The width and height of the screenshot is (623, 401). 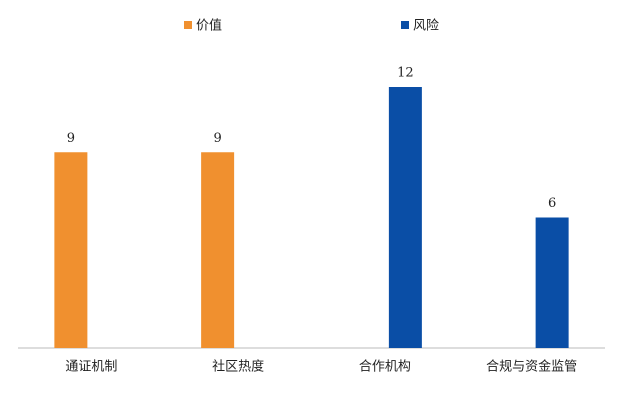 What do you see at coordinates (238, 367) in the screenshot?
I see `x-tick-label: 社区热度` at bounding box center [238, 367].